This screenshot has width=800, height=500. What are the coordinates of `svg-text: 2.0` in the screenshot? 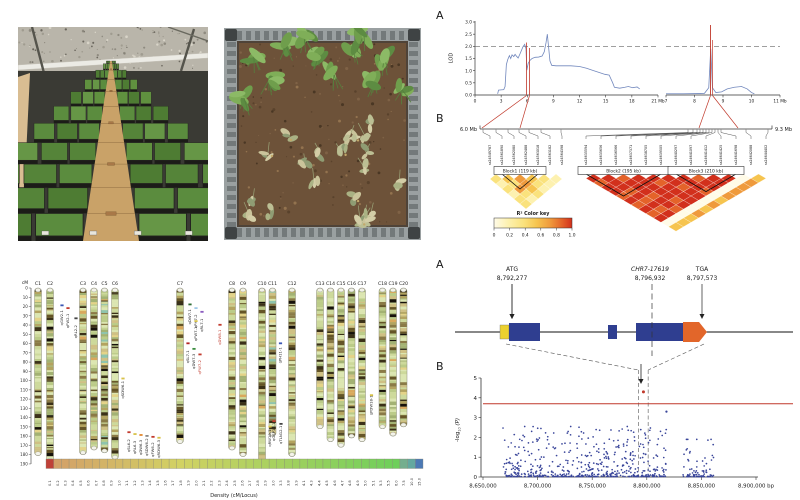 It's located at (196, 483).